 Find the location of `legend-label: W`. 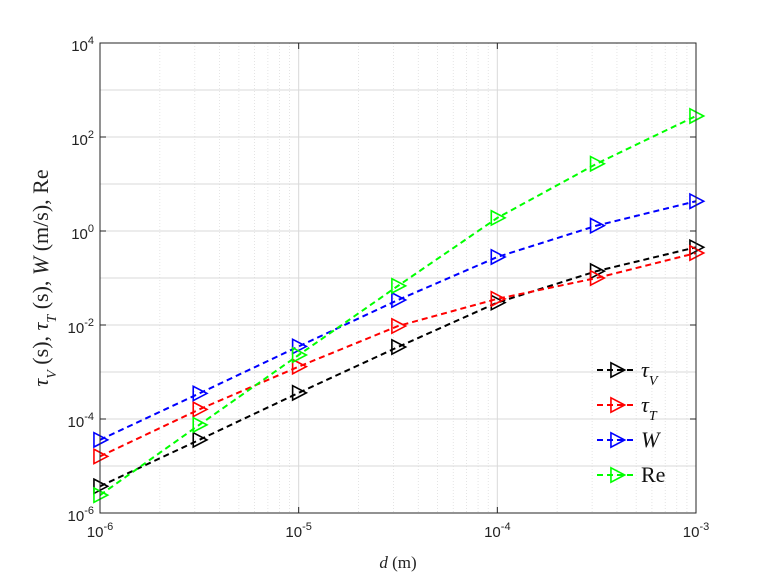

legend-label: W is located at coordinates (651, 439).